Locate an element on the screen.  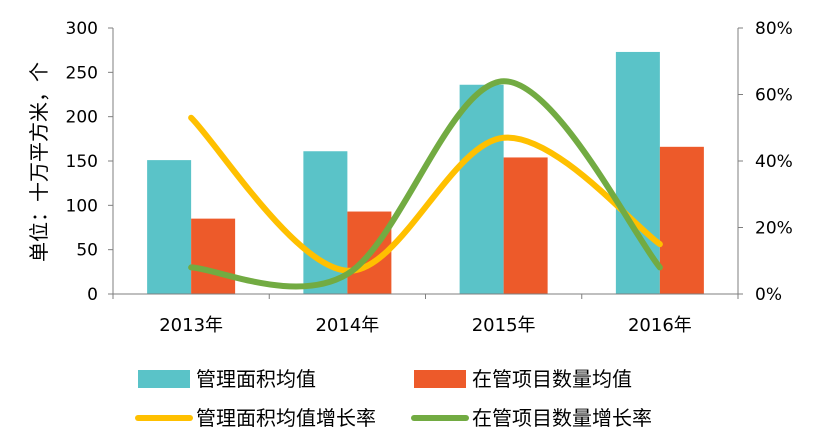
legend-label: 管理面积均值增长率 is located at coordinates (286, 418).